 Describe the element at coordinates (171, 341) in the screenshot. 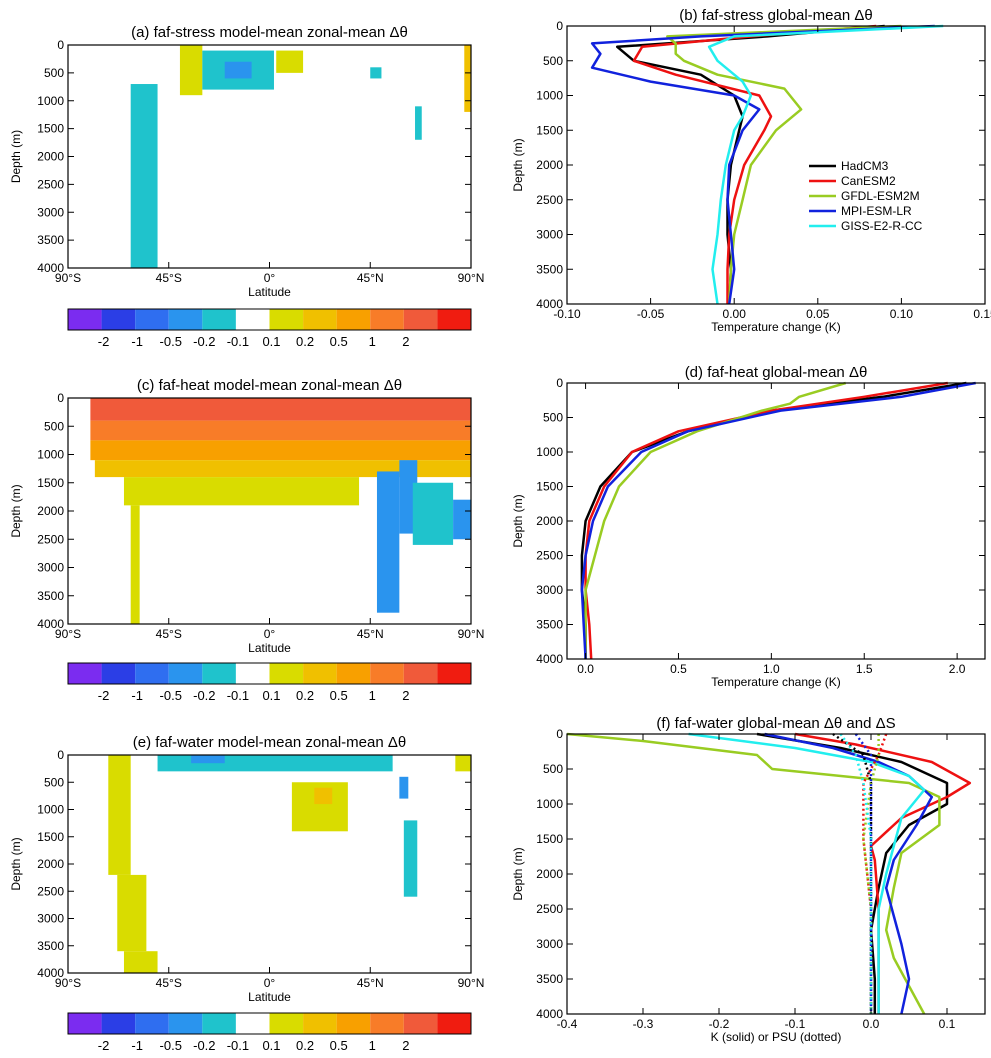

I see `colorbar-label: -0.5` at that location.